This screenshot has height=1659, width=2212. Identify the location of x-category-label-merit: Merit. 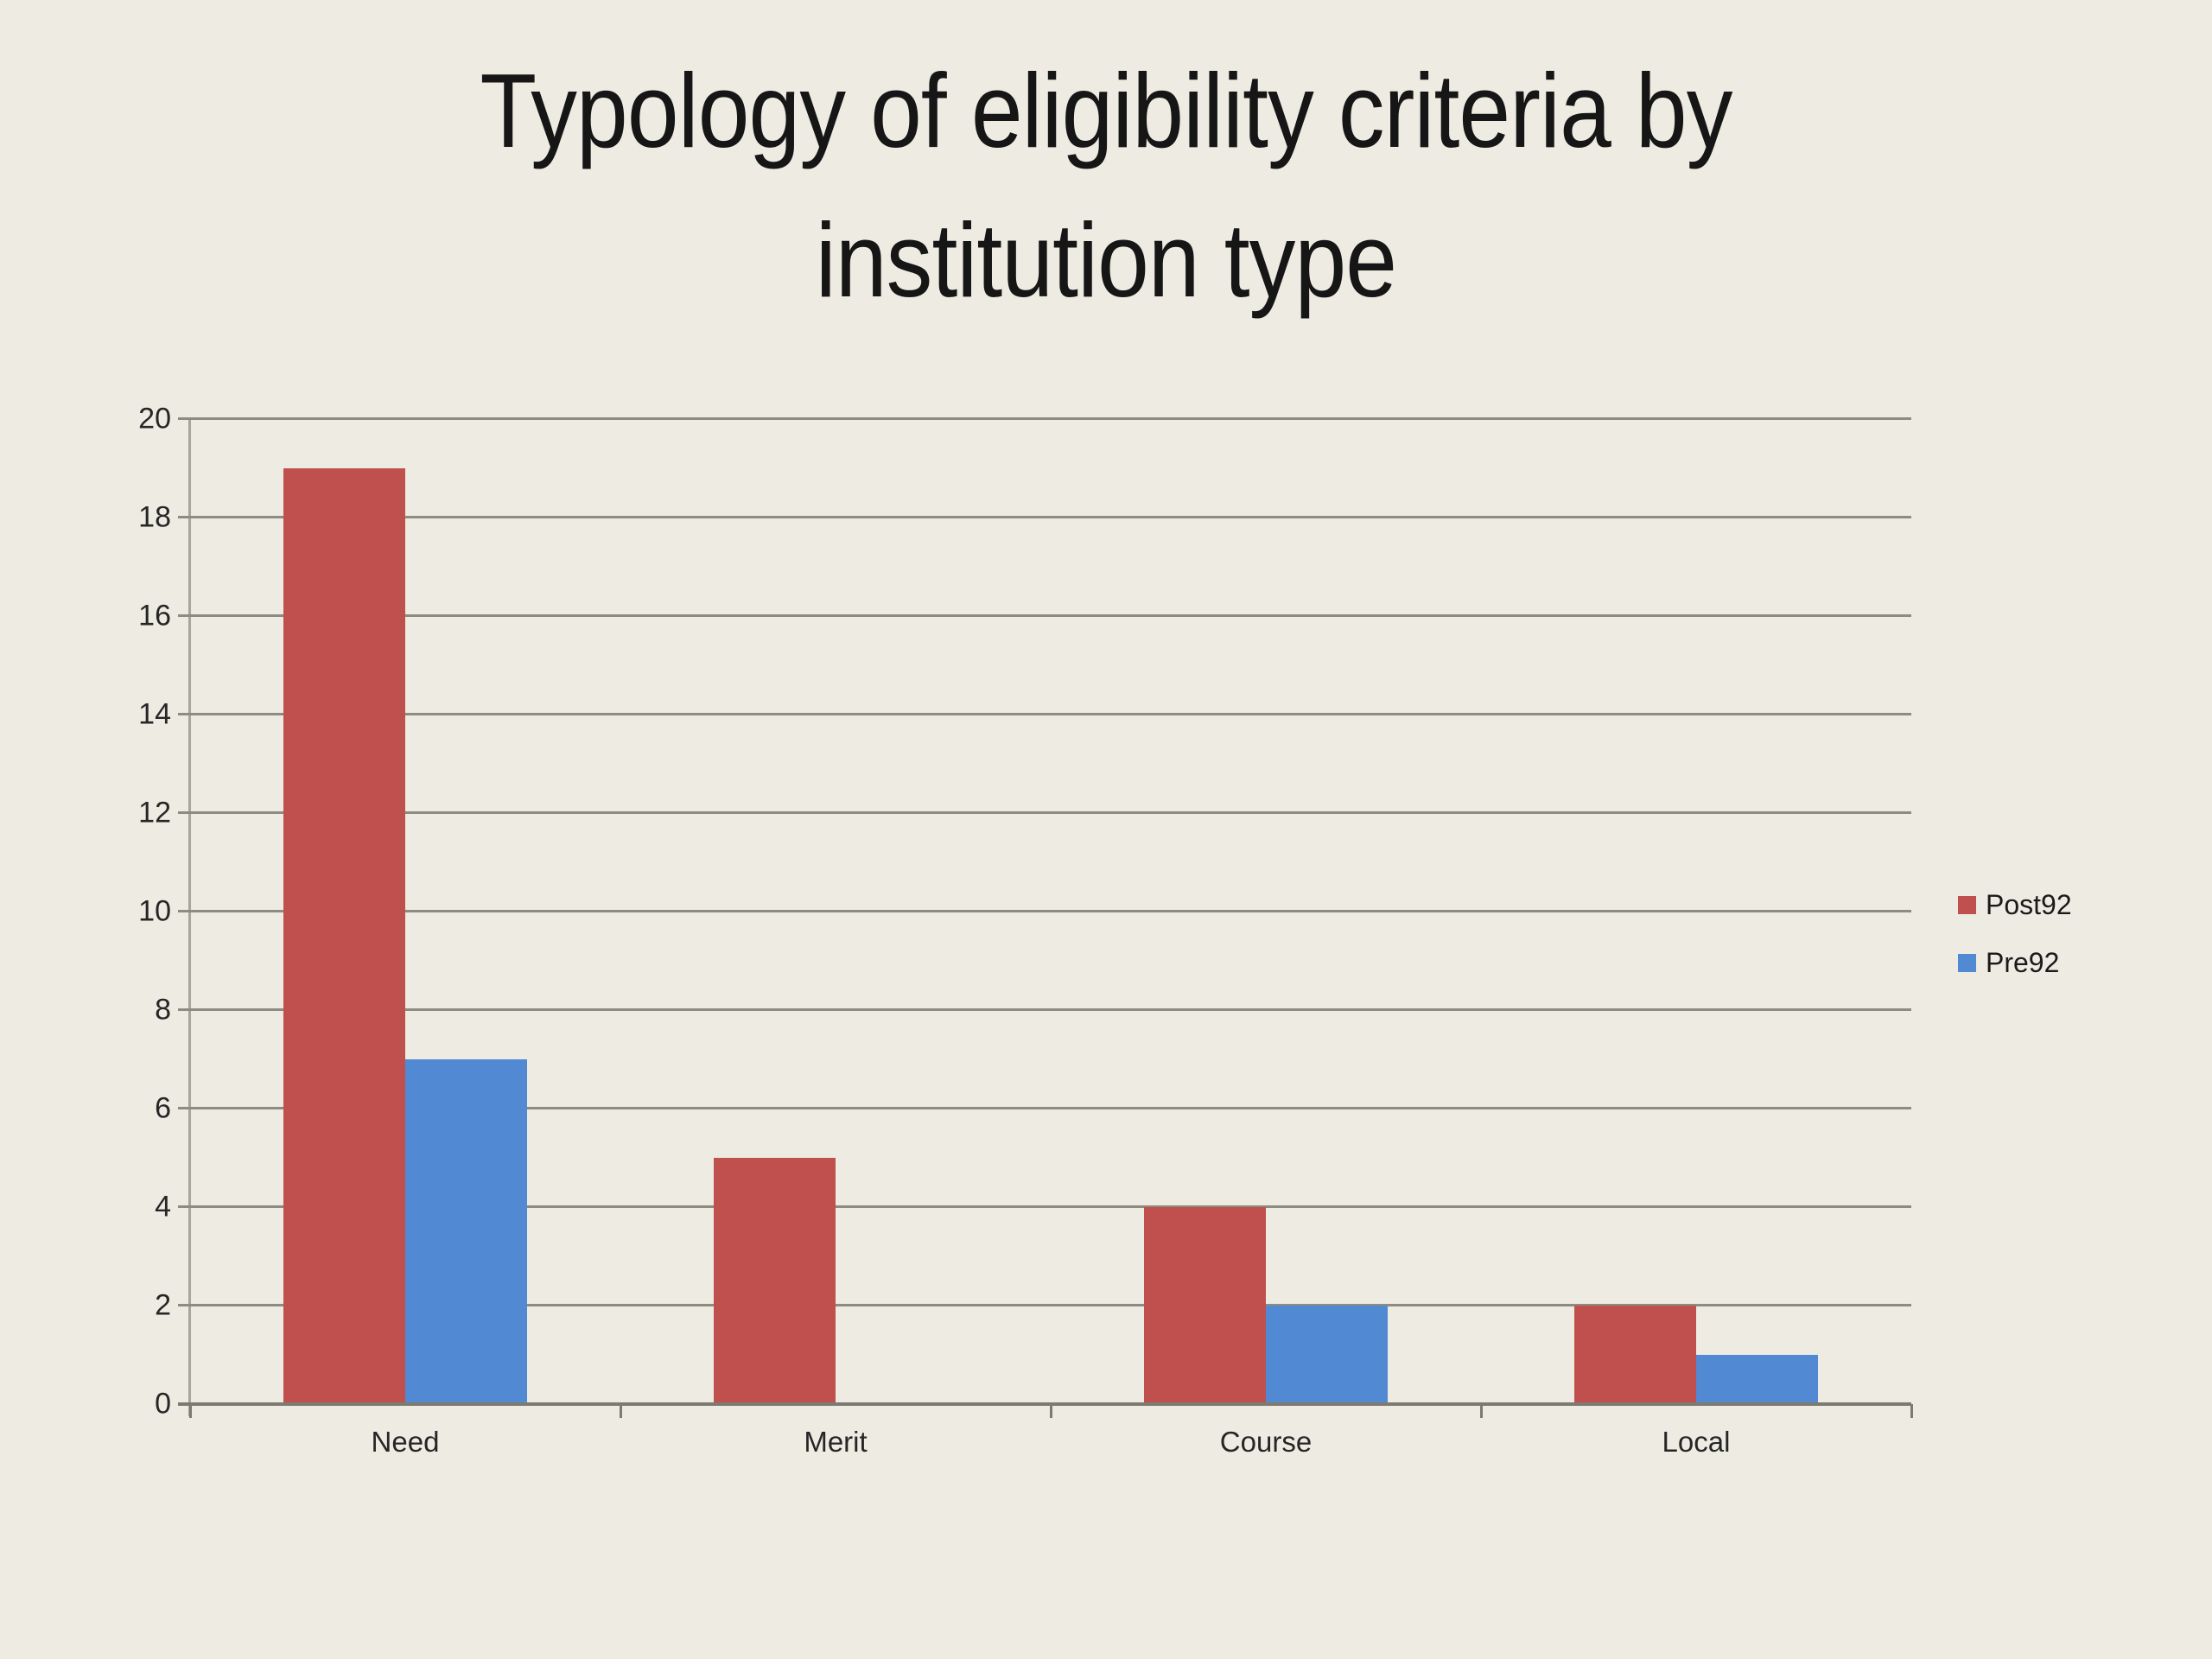
(836, 1442).